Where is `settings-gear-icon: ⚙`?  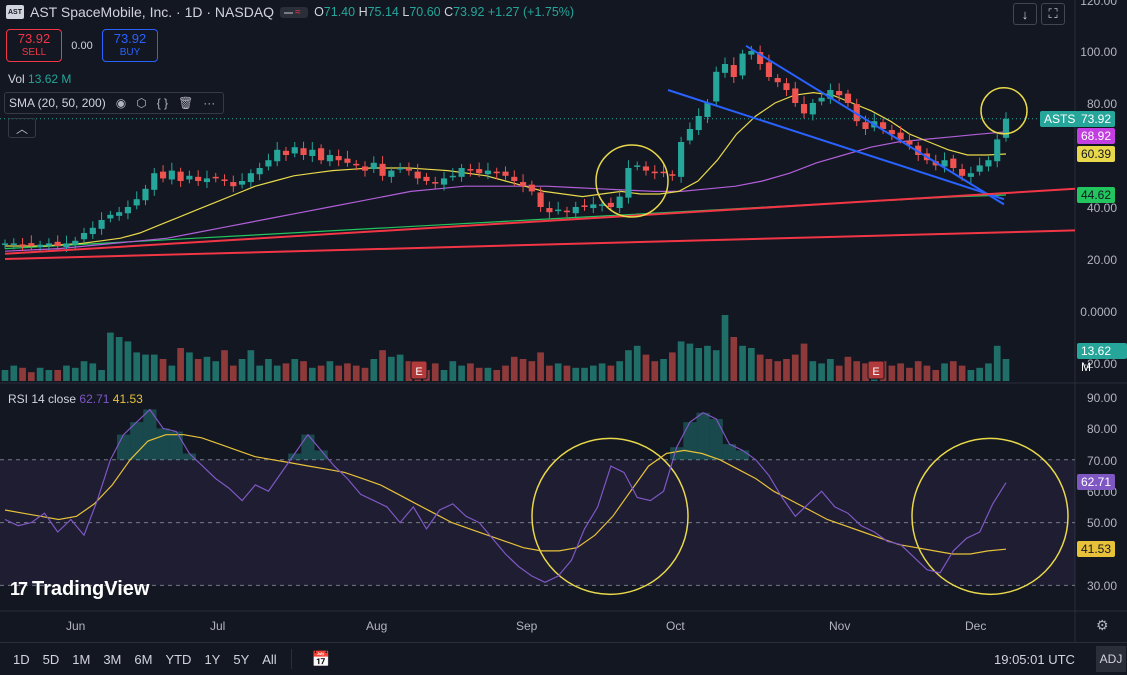
settings-gear-icon: ⚙ is located at coordinates (1102, 625).